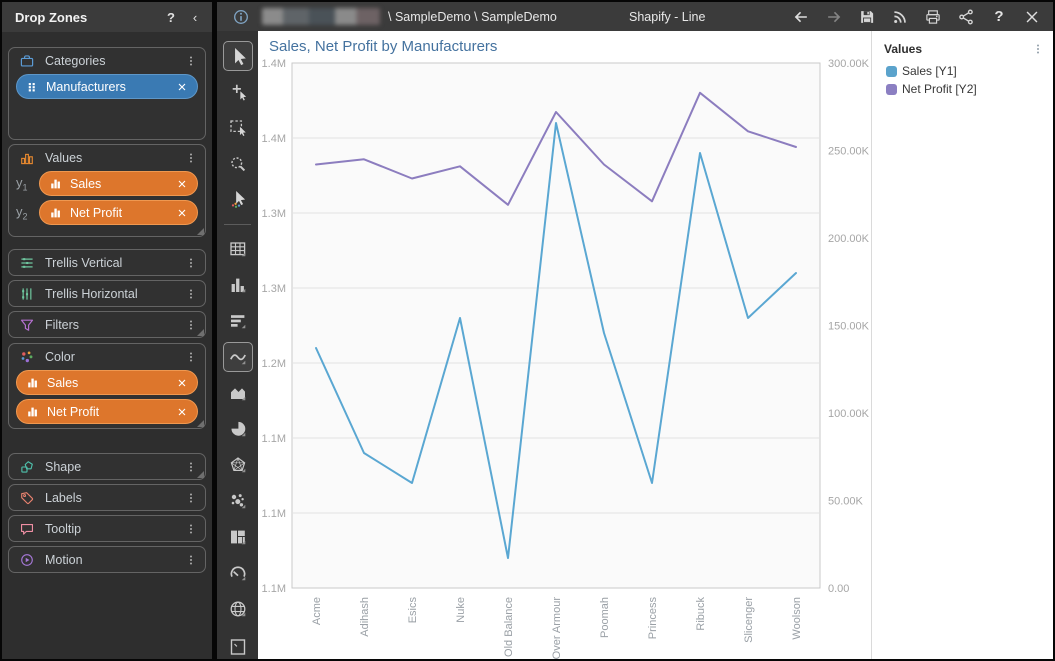 This screenshot has width=1055, height=661. I want to click on zone-label: Trellis Horizontal, so click(91, 294).